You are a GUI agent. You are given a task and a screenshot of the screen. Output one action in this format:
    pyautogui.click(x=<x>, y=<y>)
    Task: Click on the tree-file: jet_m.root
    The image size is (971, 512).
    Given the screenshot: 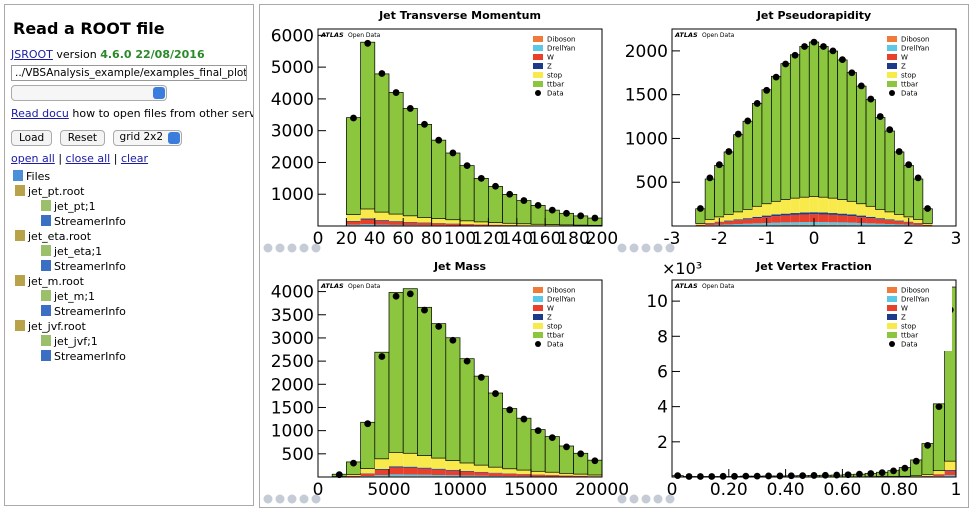 What is the action you would take?
    pyautogui.click(x=129, y=281)
    